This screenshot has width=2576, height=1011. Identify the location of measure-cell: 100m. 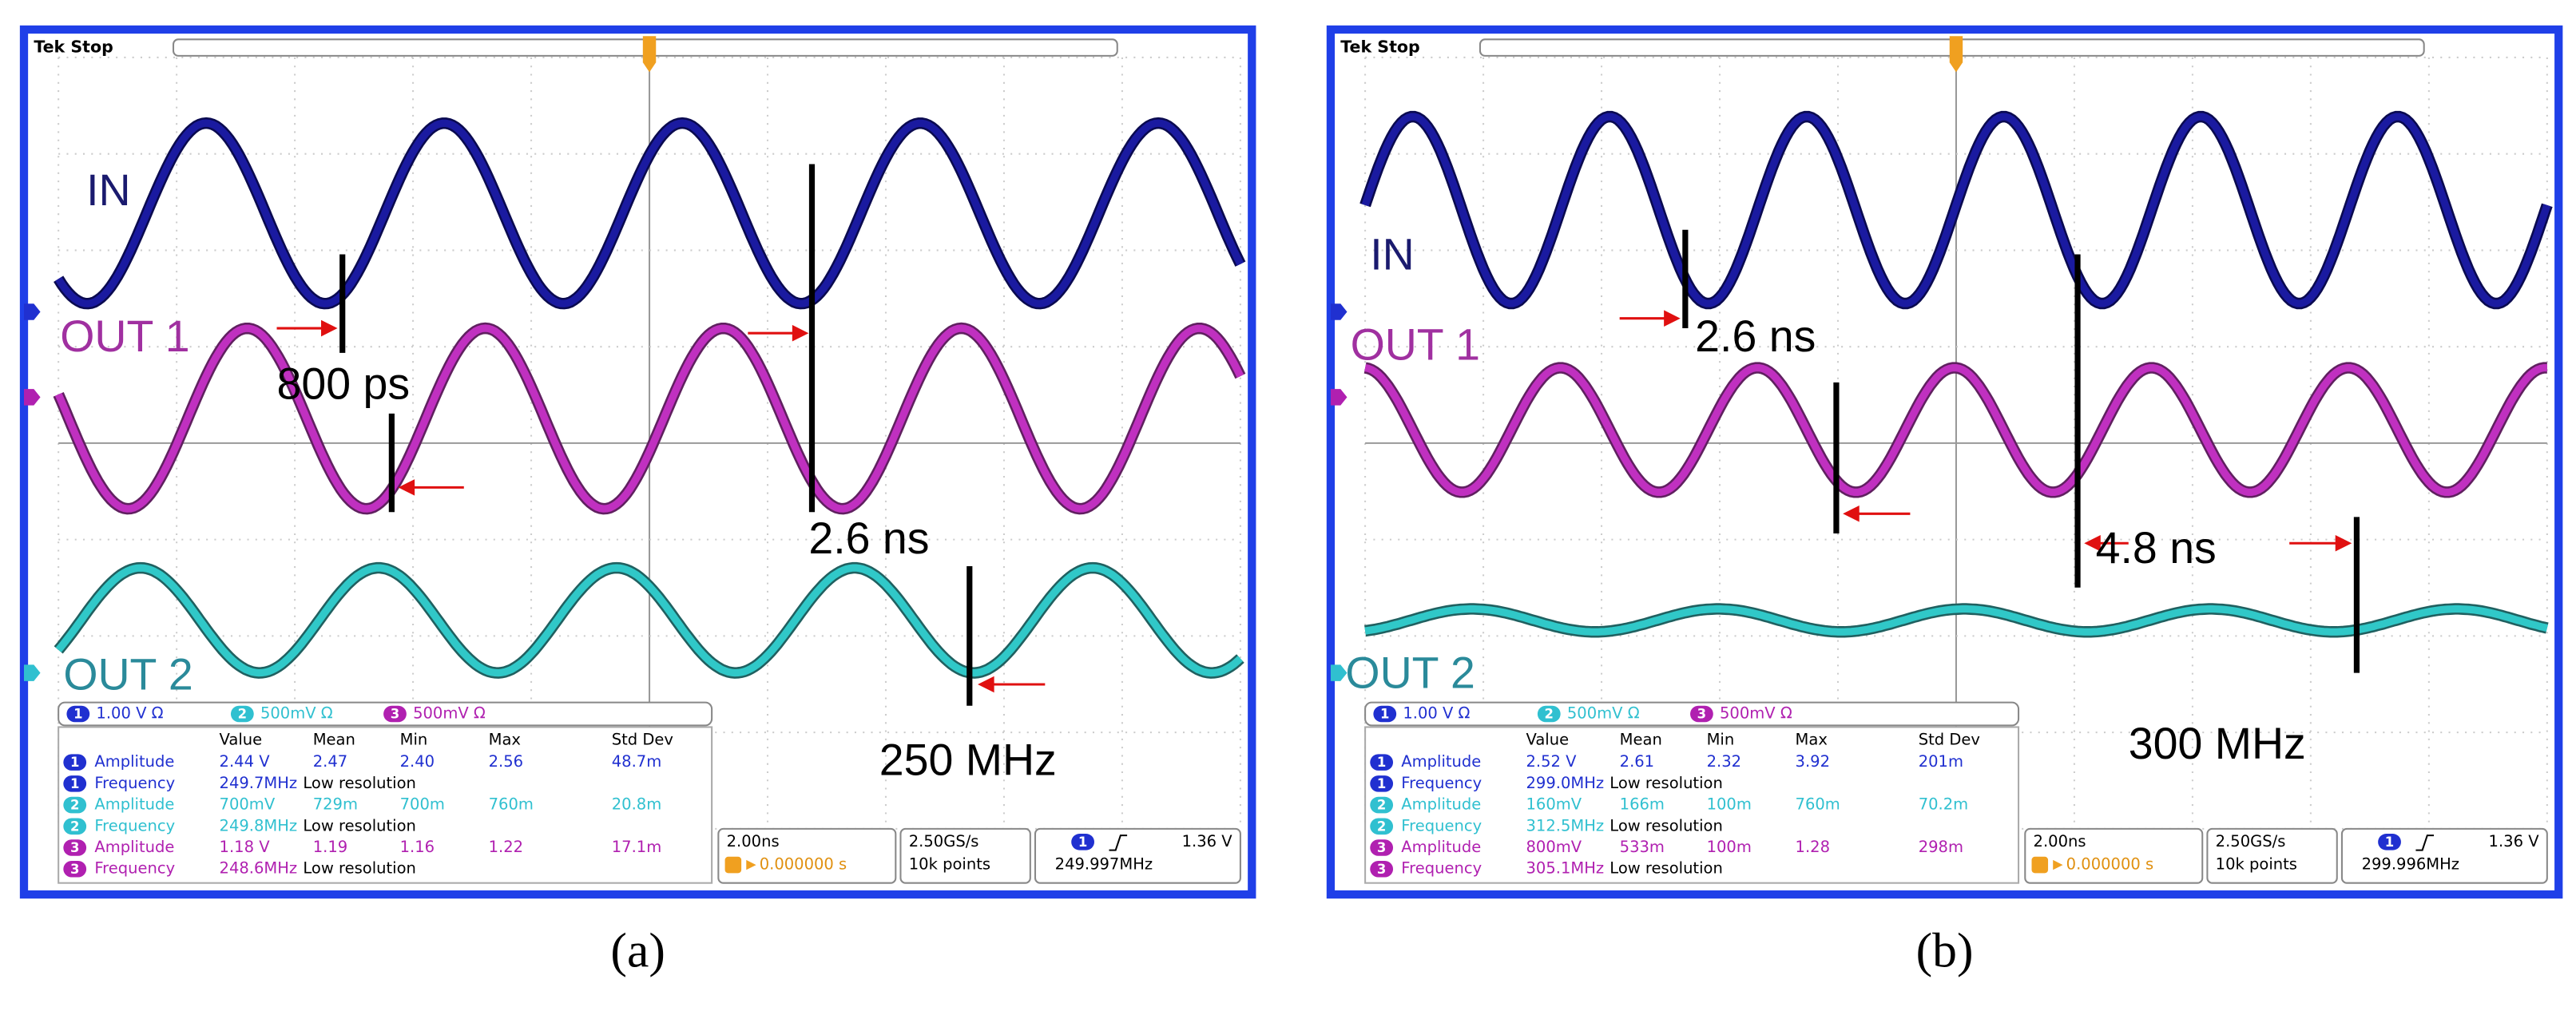
(1730, 847).